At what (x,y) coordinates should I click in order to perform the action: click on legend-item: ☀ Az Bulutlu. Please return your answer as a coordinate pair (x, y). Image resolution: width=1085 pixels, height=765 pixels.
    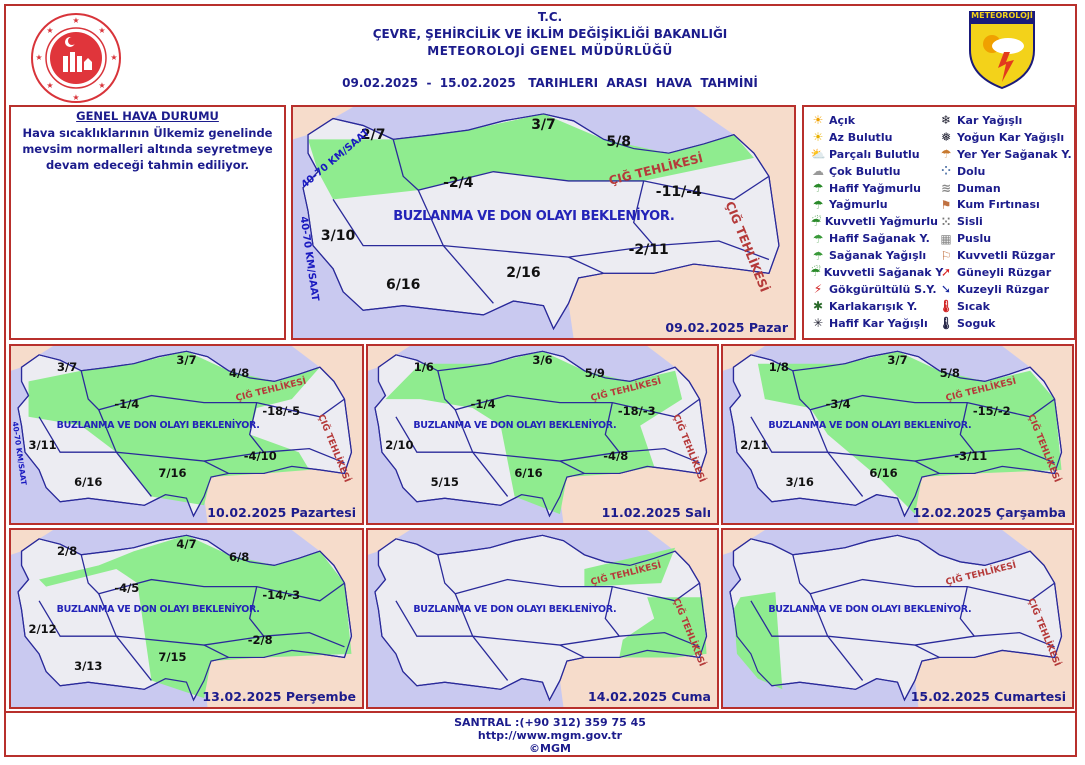
    Looking at the image, I should click on (874, 137).